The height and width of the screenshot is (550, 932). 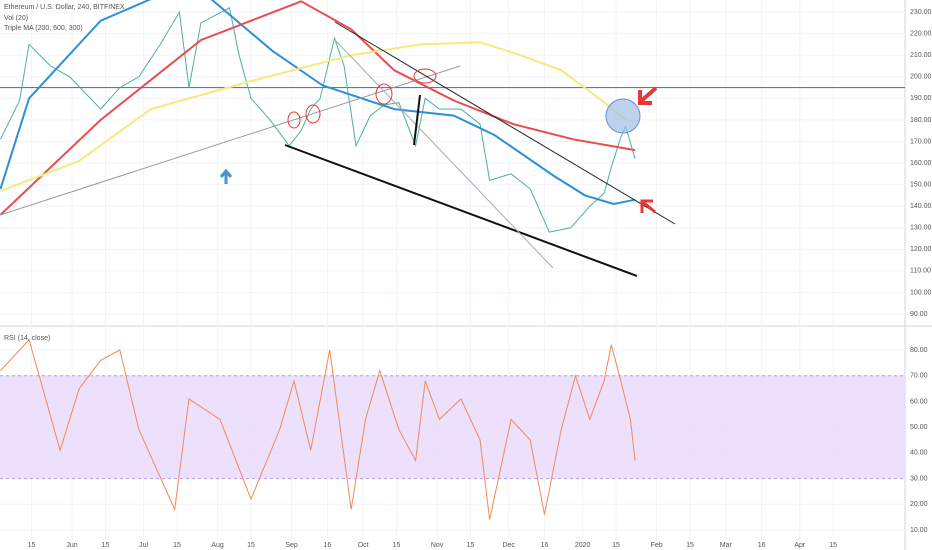 I want to click on y-tick-label: 120.00, so click(x=921, y=249).